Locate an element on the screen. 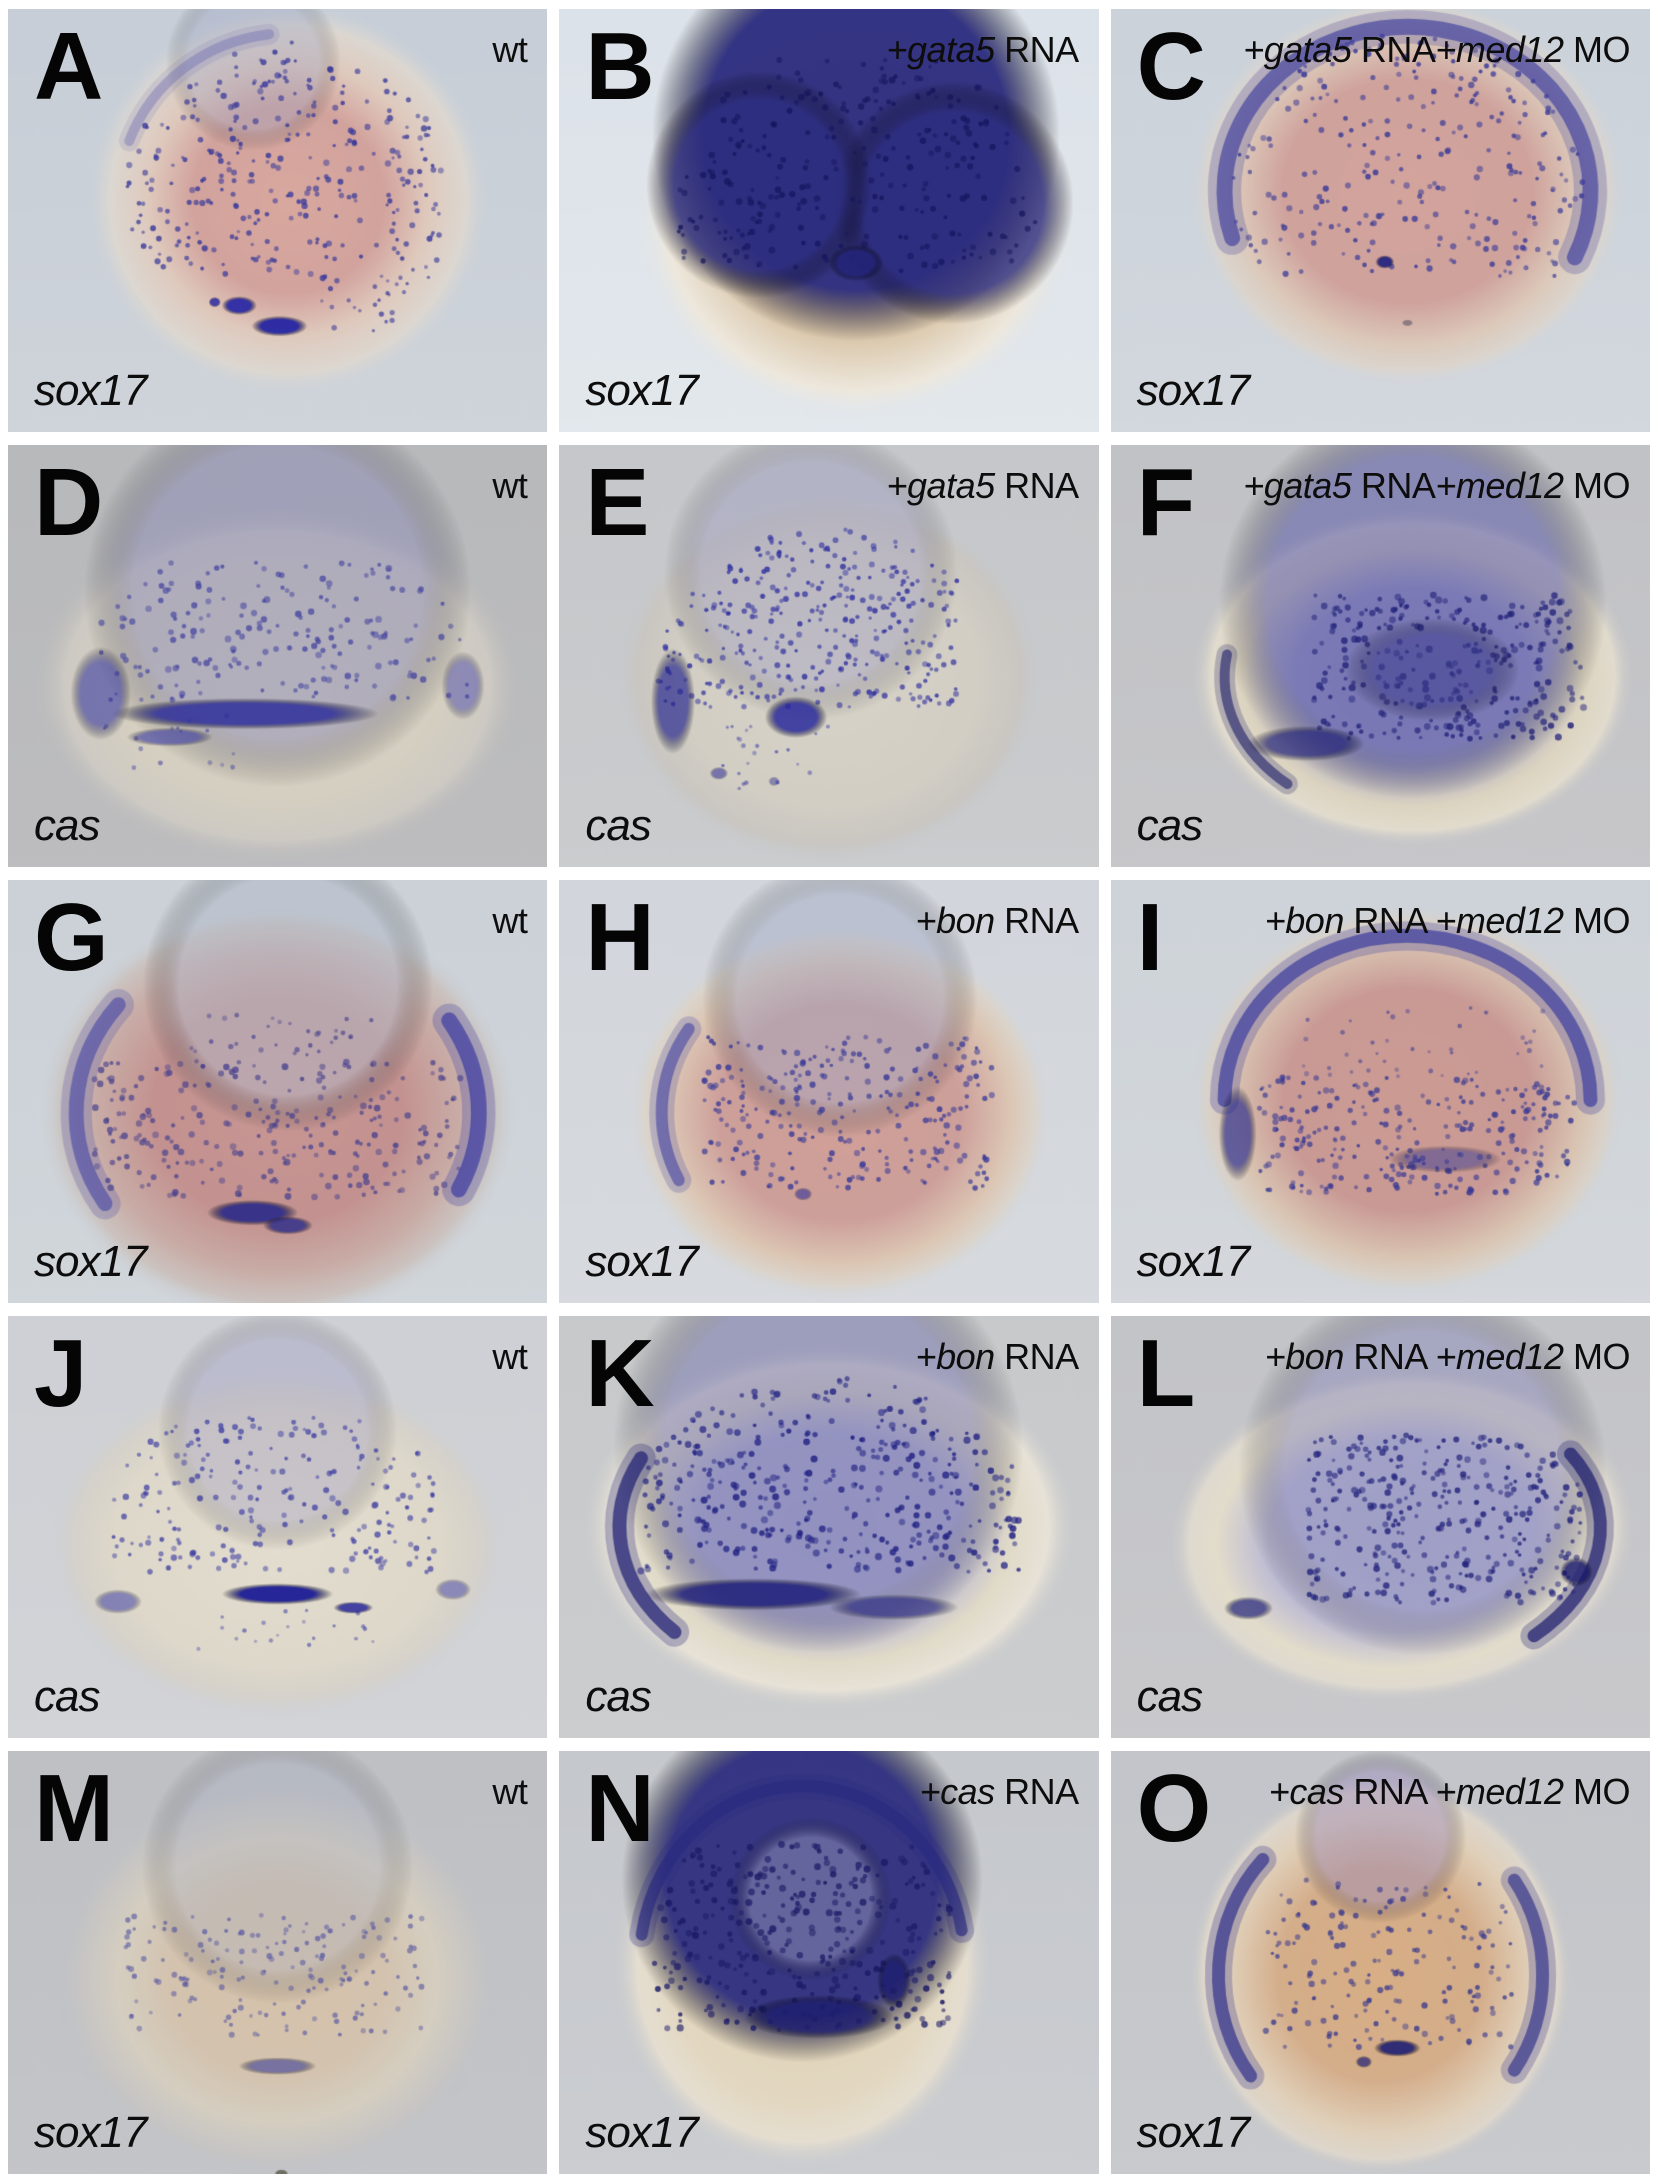 The image size is (1658, 2183). panel-e: E +gata5 RNA cas is located at coordinates (829, 656).